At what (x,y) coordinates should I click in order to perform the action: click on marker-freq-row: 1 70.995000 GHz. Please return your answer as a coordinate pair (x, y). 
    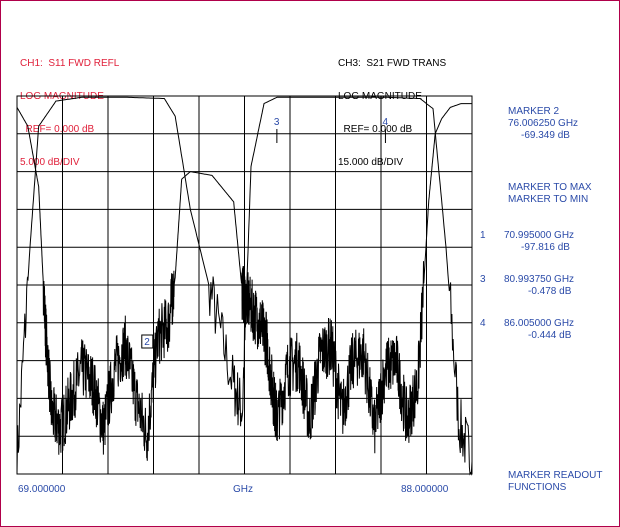
    Looking at the image, I should click on (548, 236).